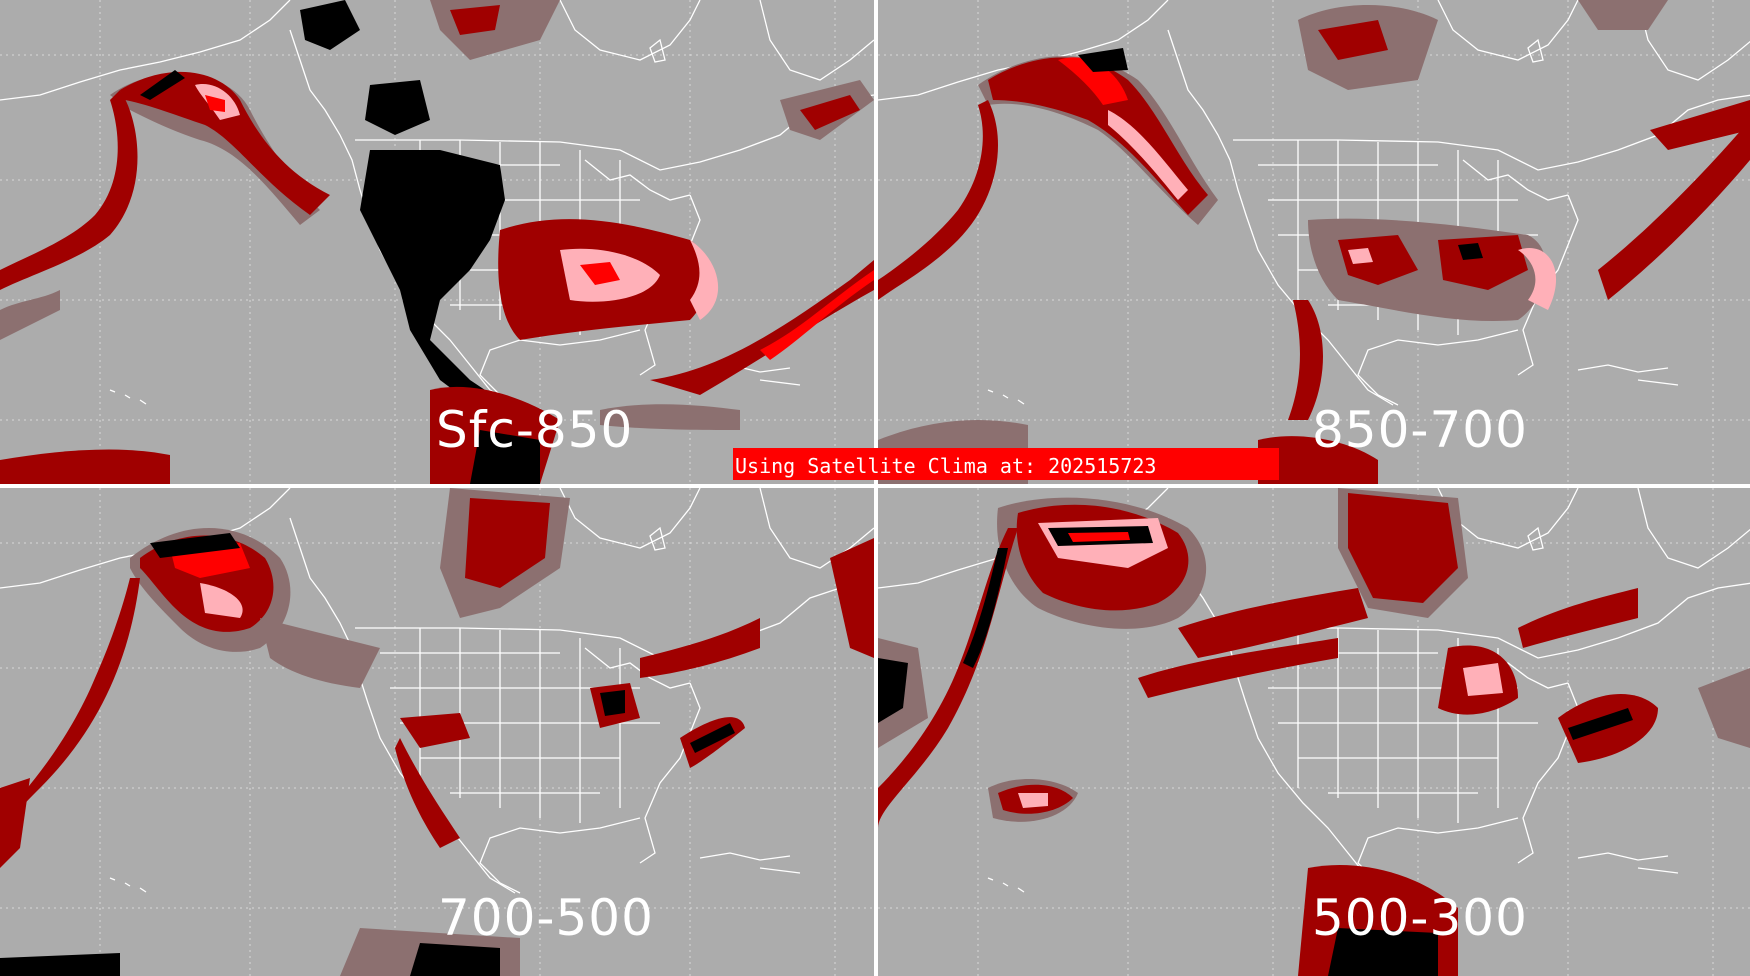  I want to click on layer-label: 700-500, so click(546, 918).